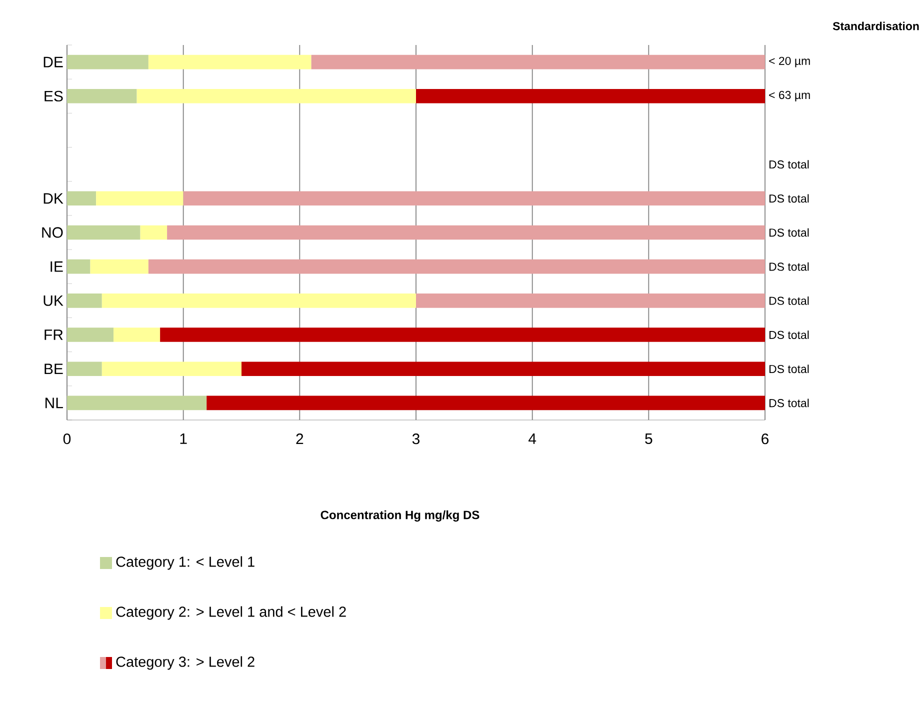  What do you see at coordinates (416, 439) in the screenshot?
I see `x-tick-label: 3` at bounding box center [416, 439].